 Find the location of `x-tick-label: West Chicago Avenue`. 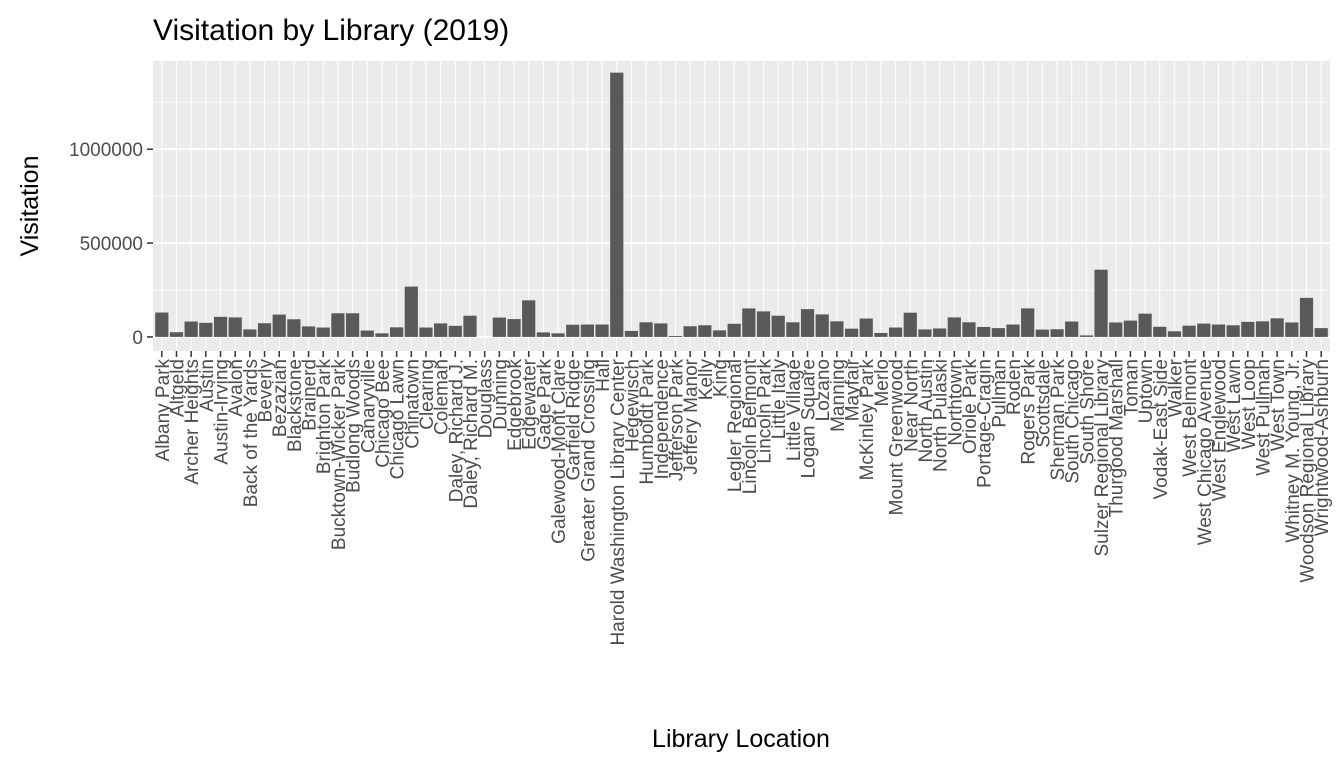

x-tick-label: West Chicago Avenue is located at coordinates (1205, 452).